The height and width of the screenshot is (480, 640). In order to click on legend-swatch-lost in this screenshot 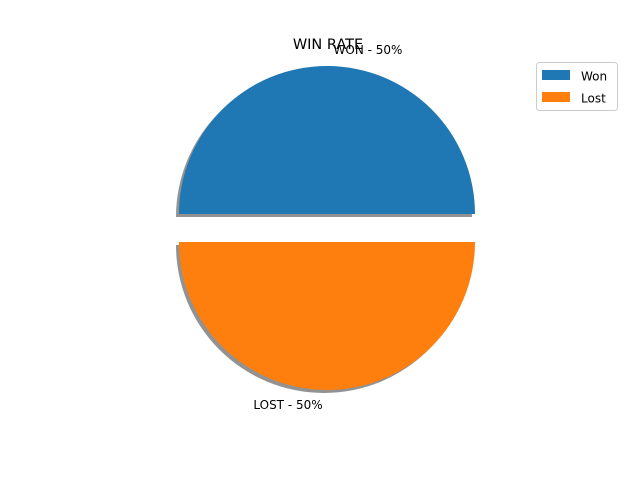, I will do `click(556, 97)`.